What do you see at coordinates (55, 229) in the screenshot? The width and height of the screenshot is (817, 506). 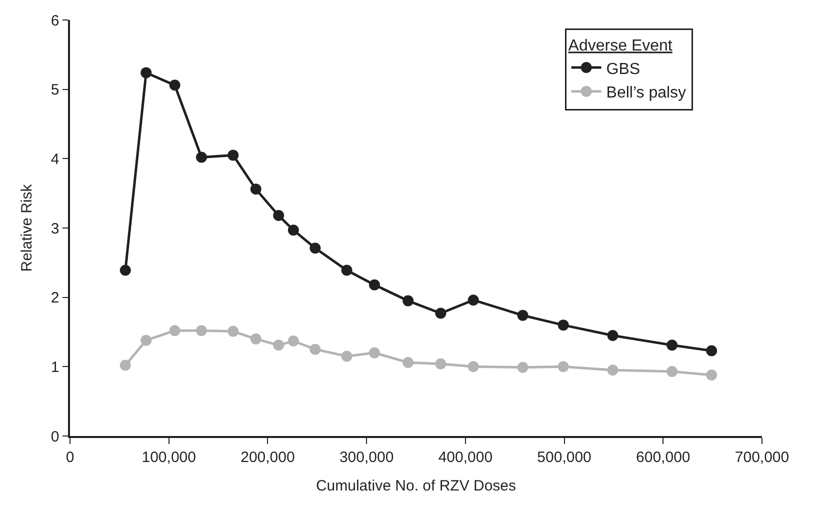 I see `y-tick-label: 3` at bounding box center [55, 229].